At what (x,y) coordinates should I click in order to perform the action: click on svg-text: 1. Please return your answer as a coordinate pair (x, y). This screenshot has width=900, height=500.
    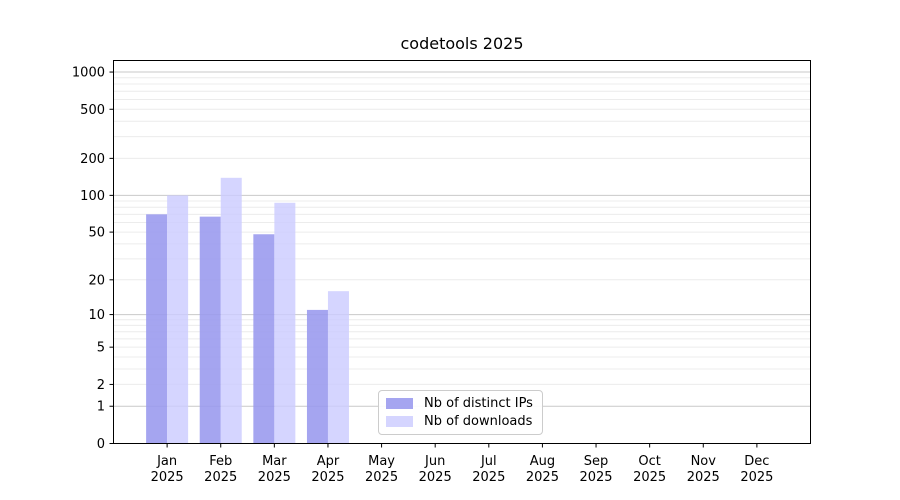
    Looking at the image, I should click on (101, 407).